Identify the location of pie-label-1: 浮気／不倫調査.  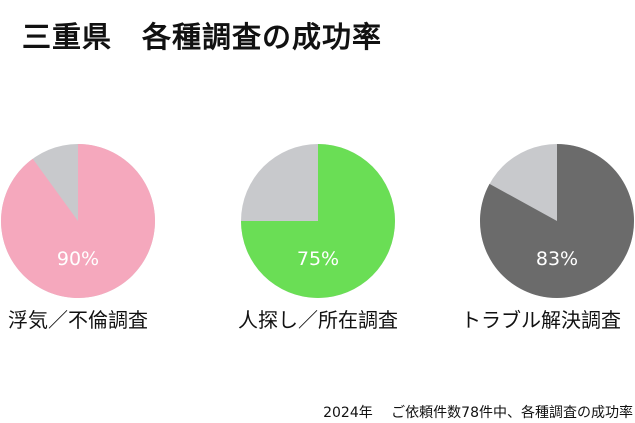
(78, 320).